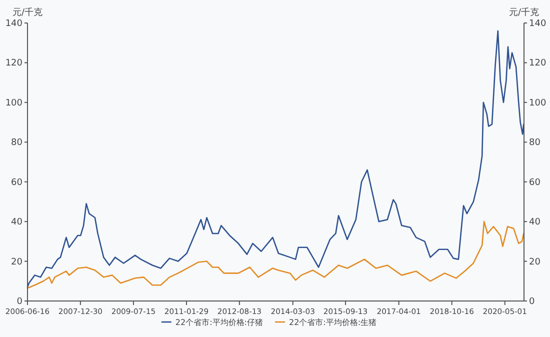 This screenshot has height=337, width=550. Describe the element at coordinates (523, 12) in the screenshot. I see `y2-axis-title: 元/千克` at that location.